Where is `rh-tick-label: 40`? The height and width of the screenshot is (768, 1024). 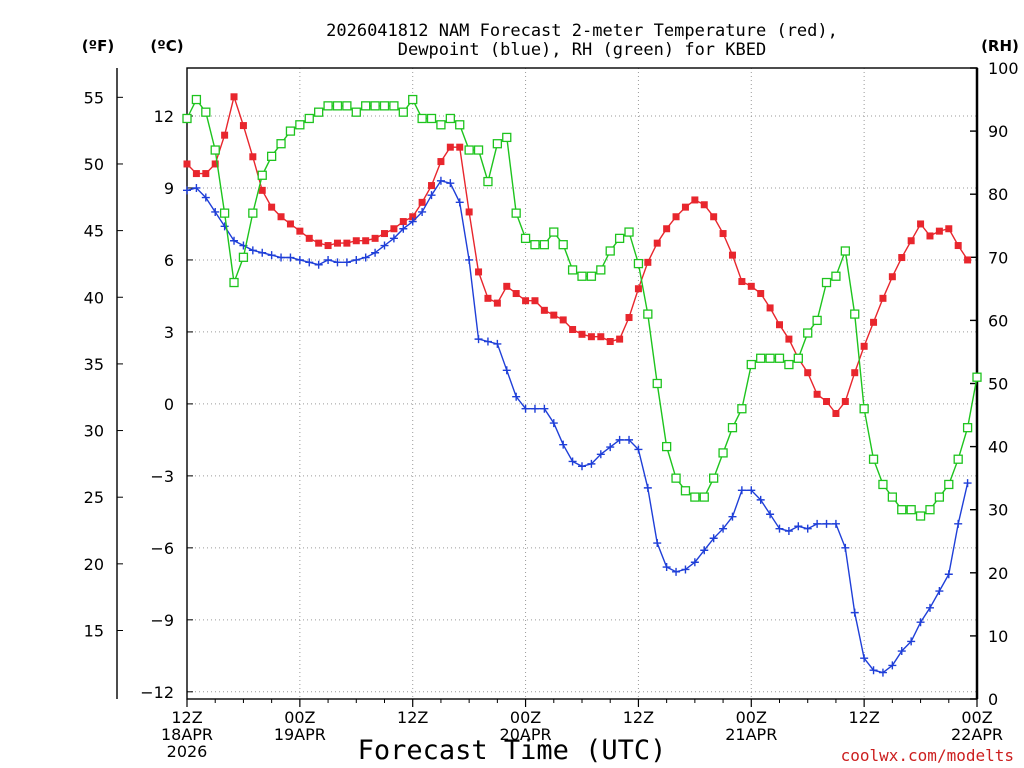 rh-tick-label: 40 is located at coordinates (998, 447).